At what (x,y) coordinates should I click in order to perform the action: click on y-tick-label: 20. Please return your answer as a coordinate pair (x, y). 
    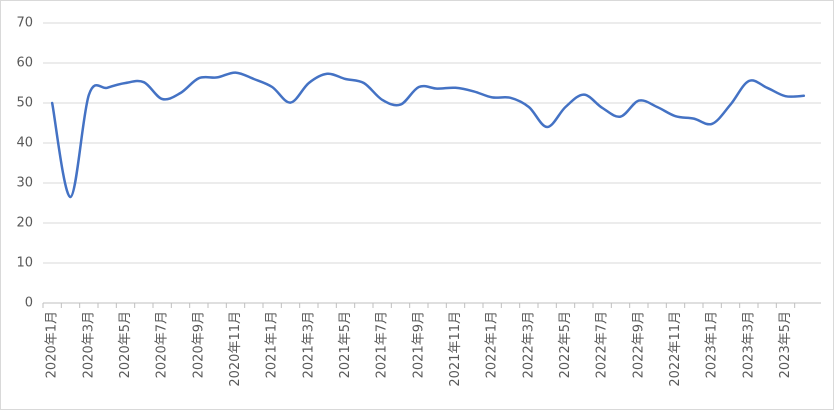
    Looking at the image, I should click on (24, 223).